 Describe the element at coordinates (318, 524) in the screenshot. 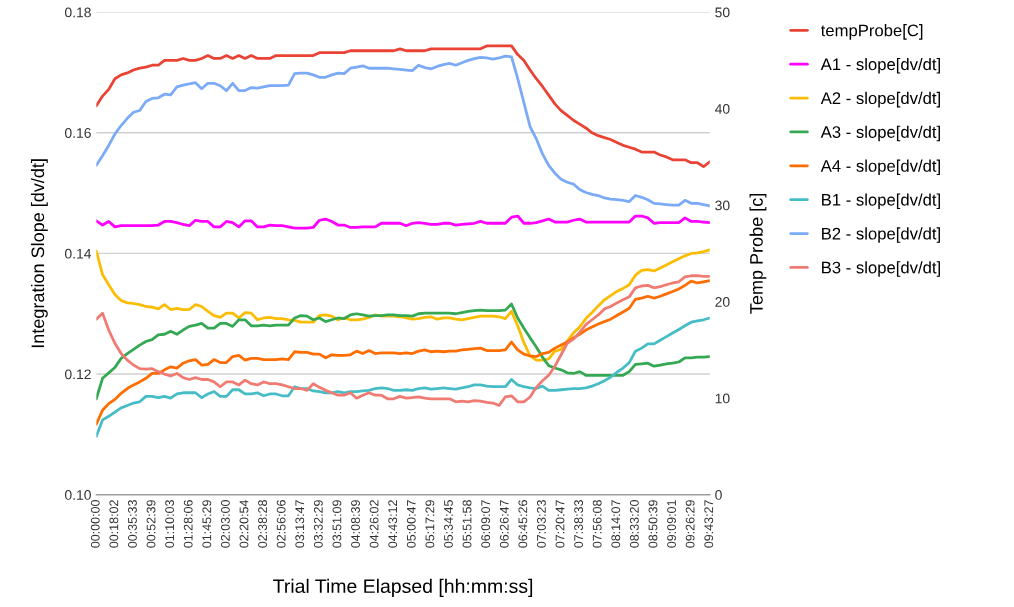

I see `x-tick-label: 03:32:29` at that location.